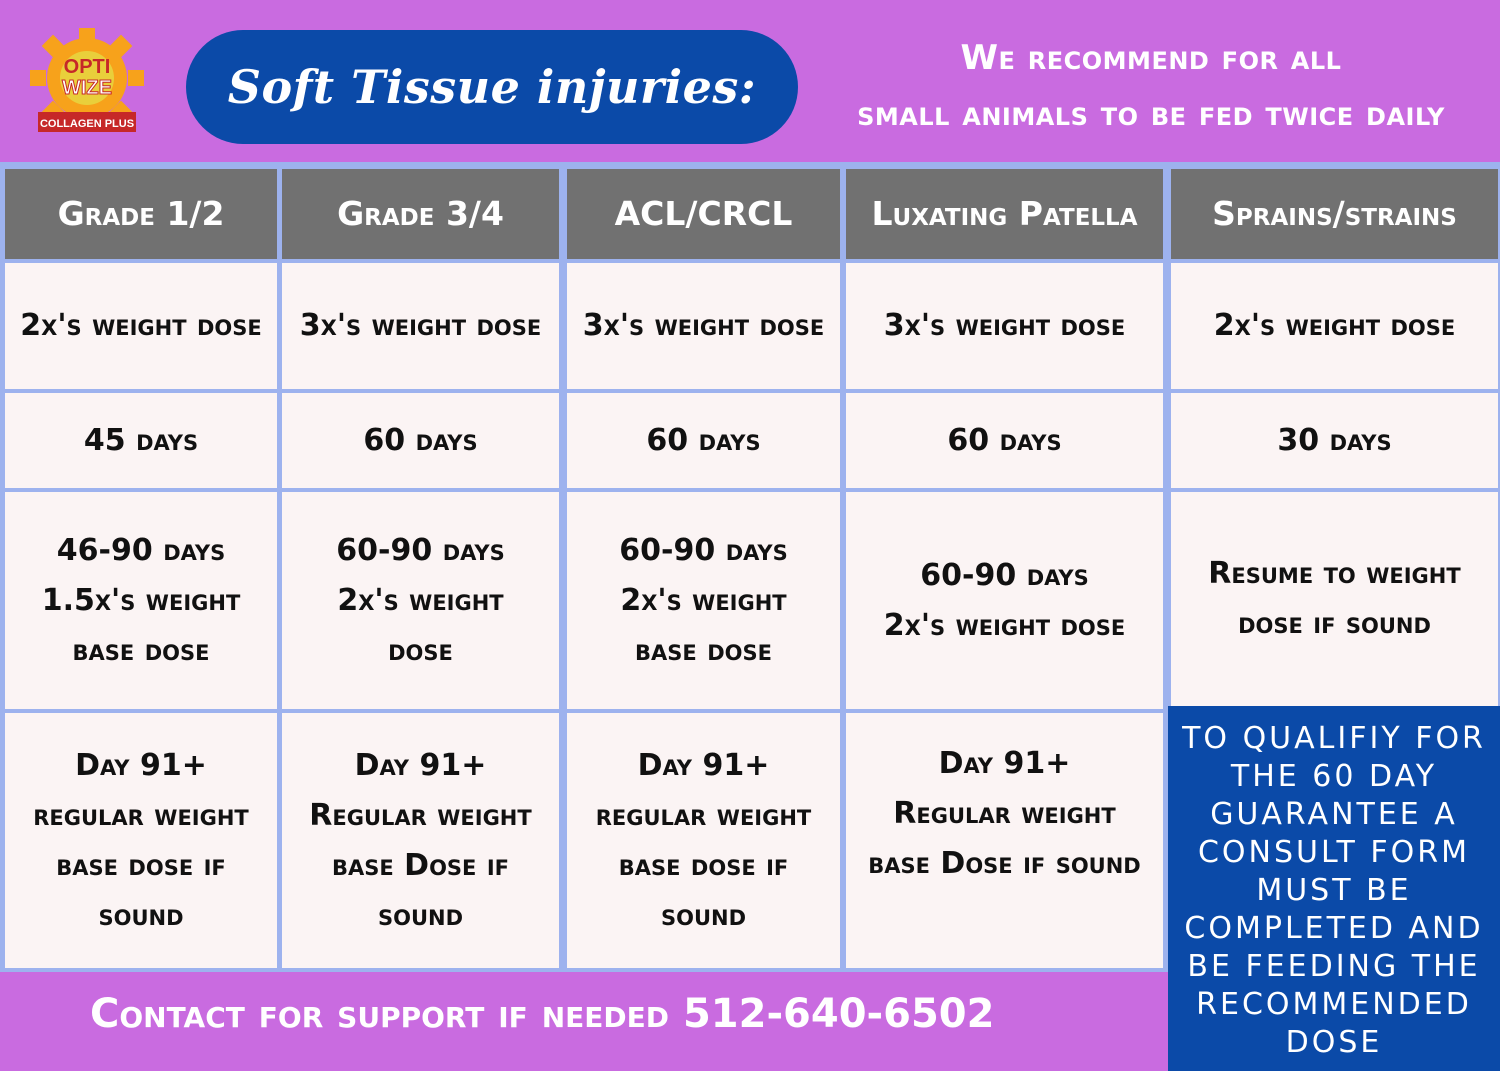  What do you see at coordinates (87, 67) in the screenshot?
I see `logo-text-top: OPTI` at bounding box center [87, 67].